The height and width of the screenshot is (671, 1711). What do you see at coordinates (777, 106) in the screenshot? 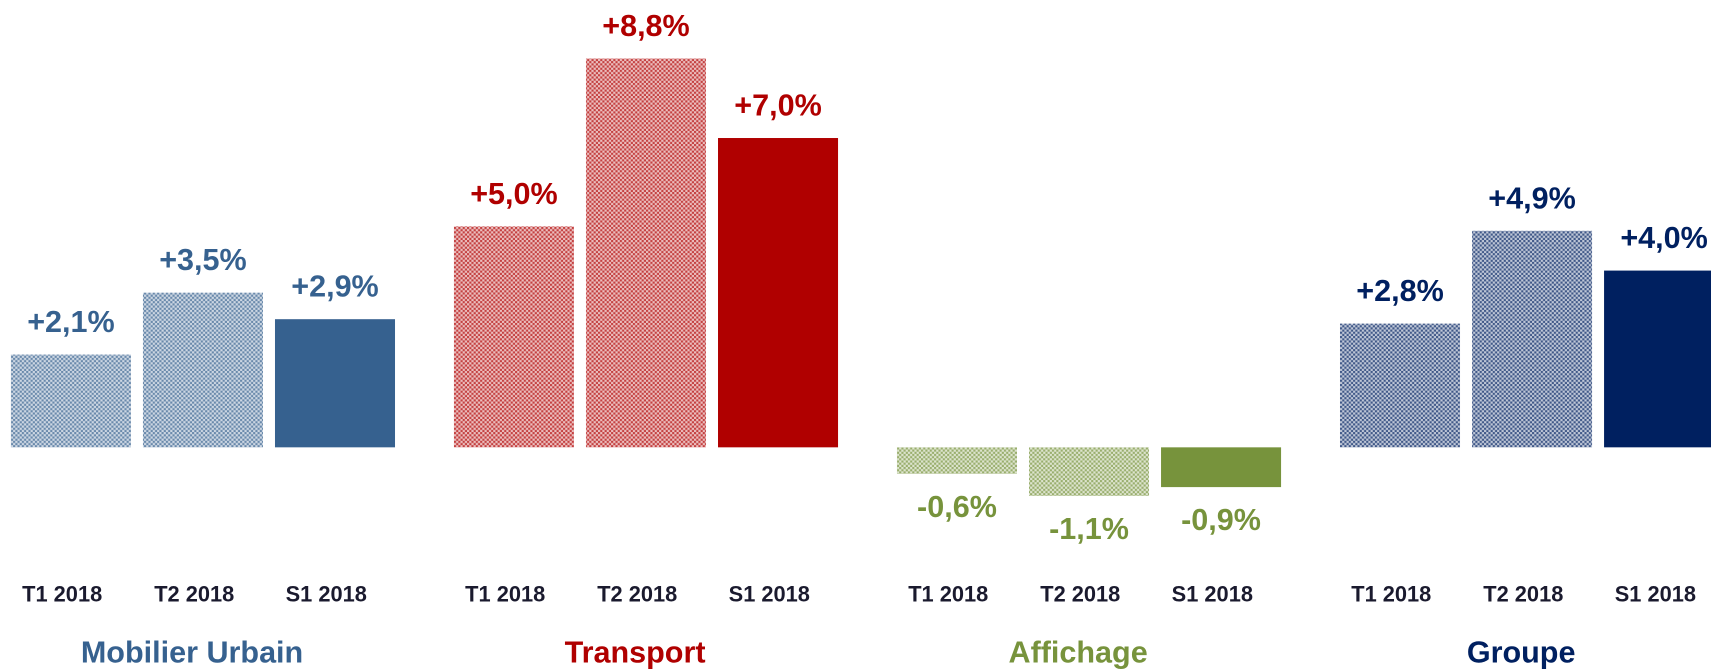
I see `value-label: +7,0%` at bounding box center [777, 106].